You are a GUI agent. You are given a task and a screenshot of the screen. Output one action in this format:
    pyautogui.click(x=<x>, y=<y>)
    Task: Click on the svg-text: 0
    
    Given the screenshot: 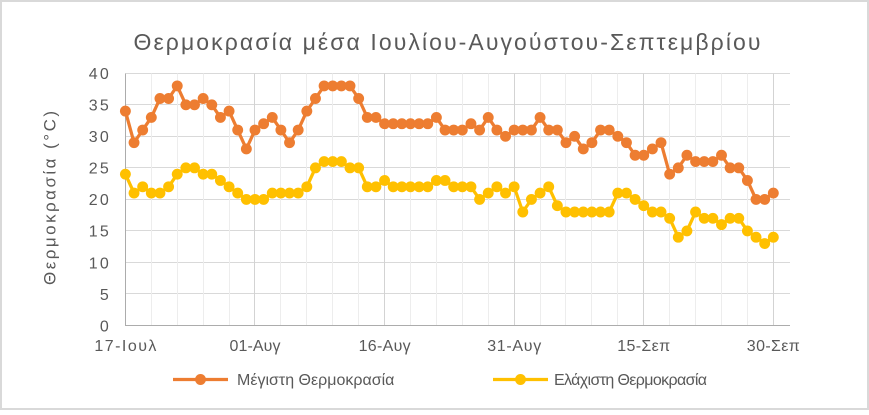 What is the action you would take?
    pyautogui.click(x=104, y=326)
    